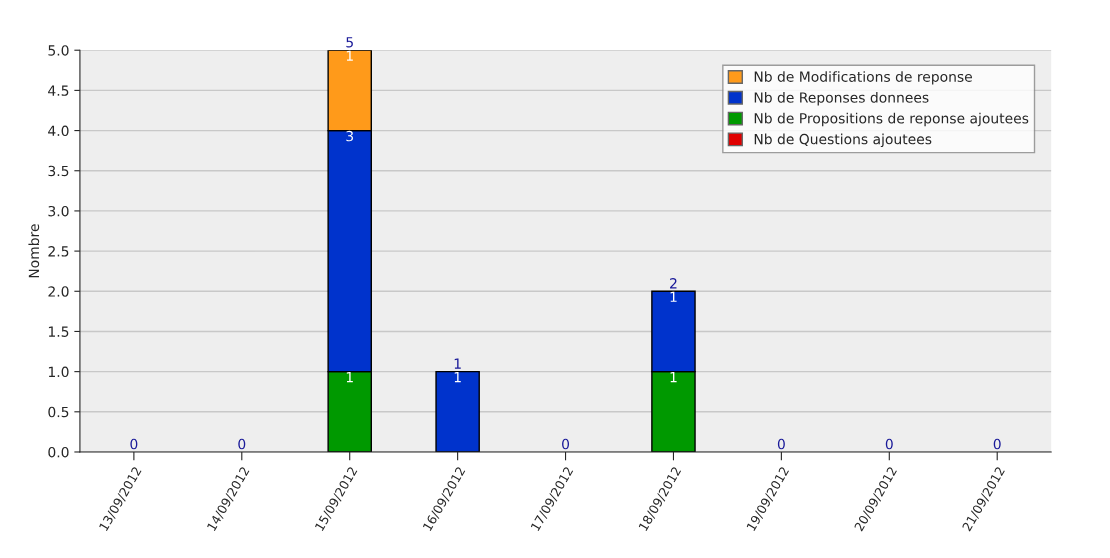 Image resolution: width=1110 pixels, height=558 pixels. What do you see at coordinates (58, 50) in the screenshot?
I see `y-tick-label: 5.0` at bounding box center [58, 50].